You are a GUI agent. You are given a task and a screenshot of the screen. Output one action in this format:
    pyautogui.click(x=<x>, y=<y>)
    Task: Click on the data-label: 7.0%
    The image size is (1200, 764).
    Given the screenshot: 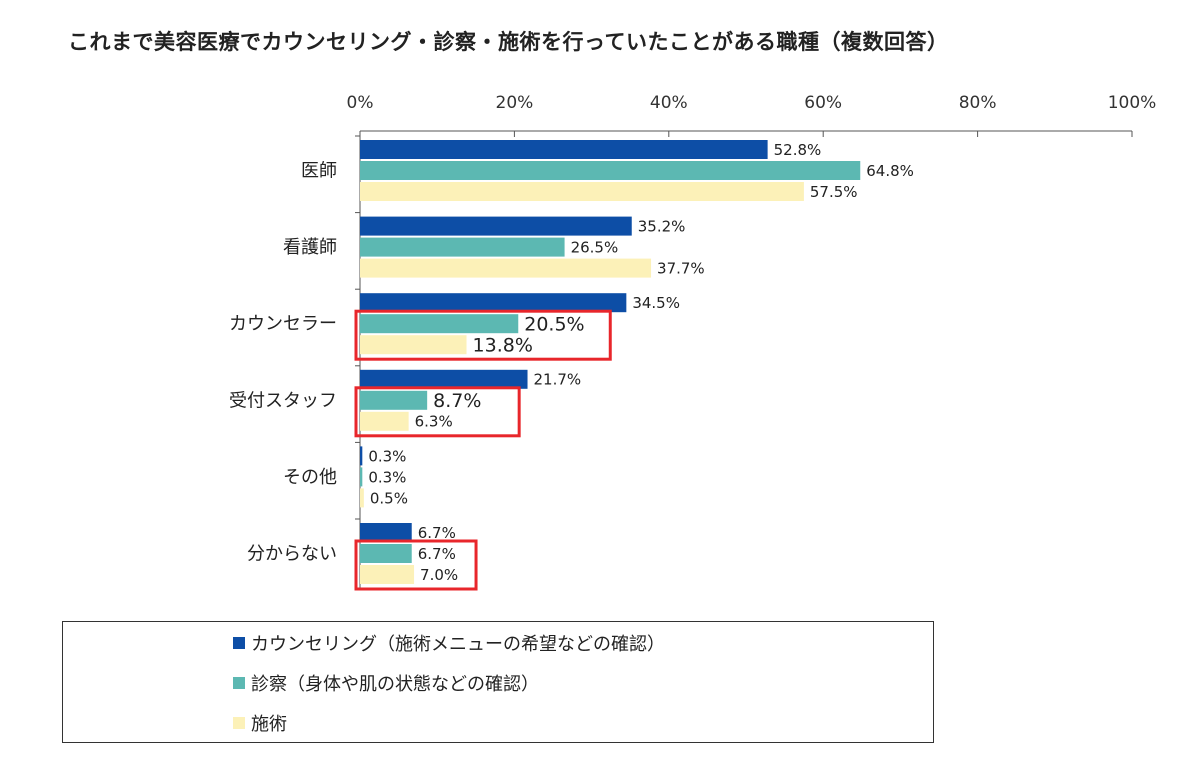 What is the action you would take?
    pyautogui.click(x=439, y=575)
    